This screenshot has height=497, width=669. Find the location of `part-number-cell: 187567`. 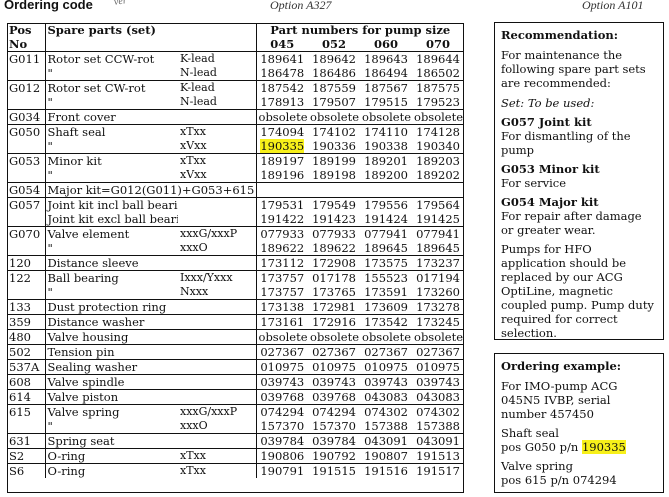

part-number-cell: 187567 is located at coordinates (386, 87).